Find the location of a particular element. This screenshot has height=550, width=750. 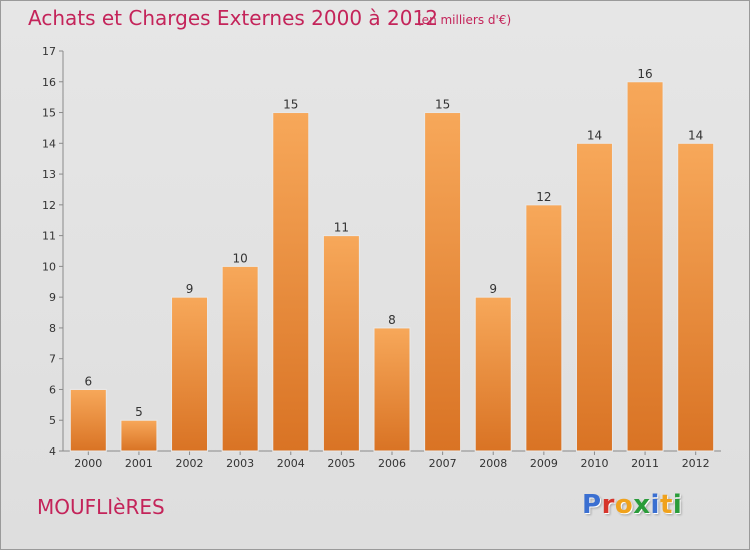

value-label-2010: 14 is located at coordinates (594, 135).